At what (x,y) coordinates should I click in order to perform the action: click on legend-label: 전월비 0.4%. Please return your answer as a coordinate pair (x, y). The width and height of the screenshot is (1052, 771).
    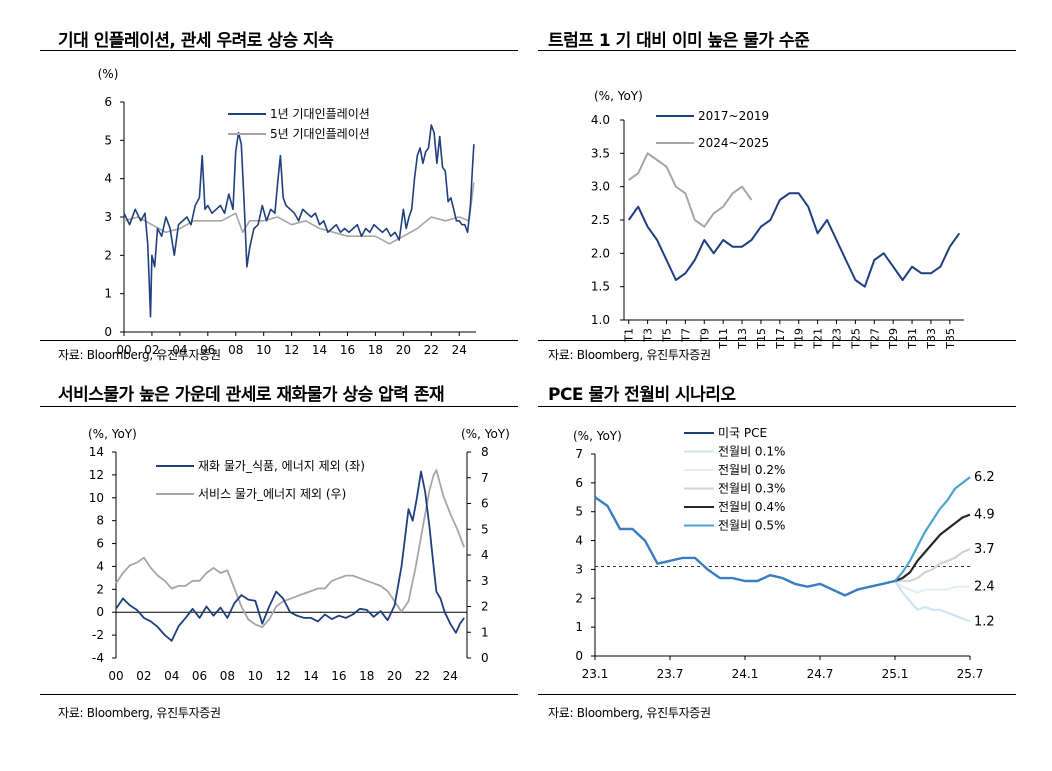
    Looking at the image, I should click on (751, 507).